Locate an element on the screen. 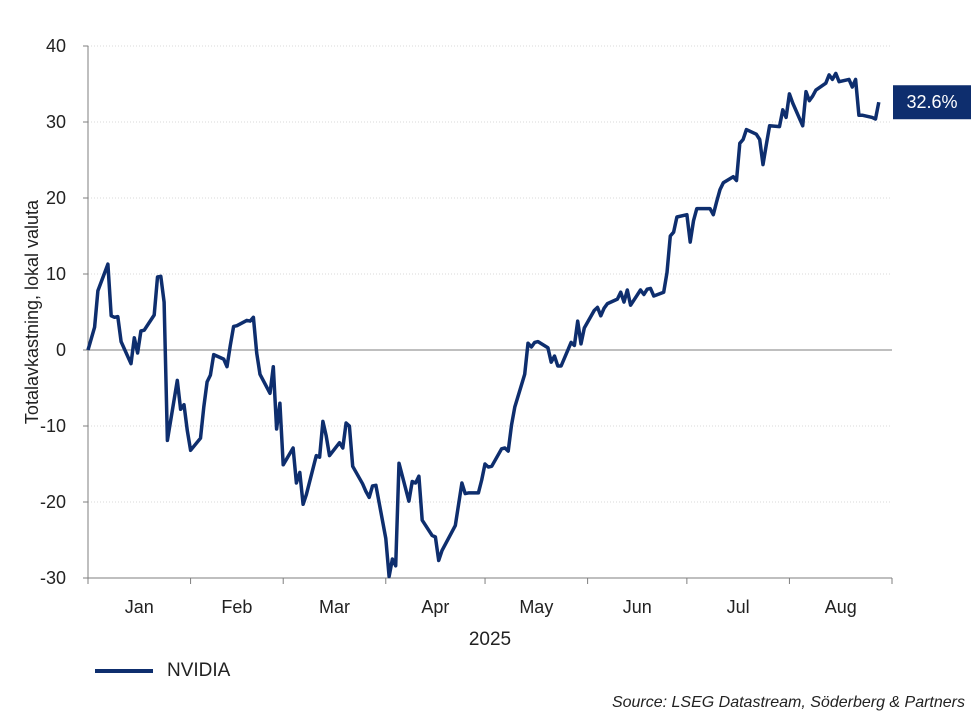 The width and height of the screenshot is (971, 715). y-tick-label: 40 is located at coordinates (56, 46).